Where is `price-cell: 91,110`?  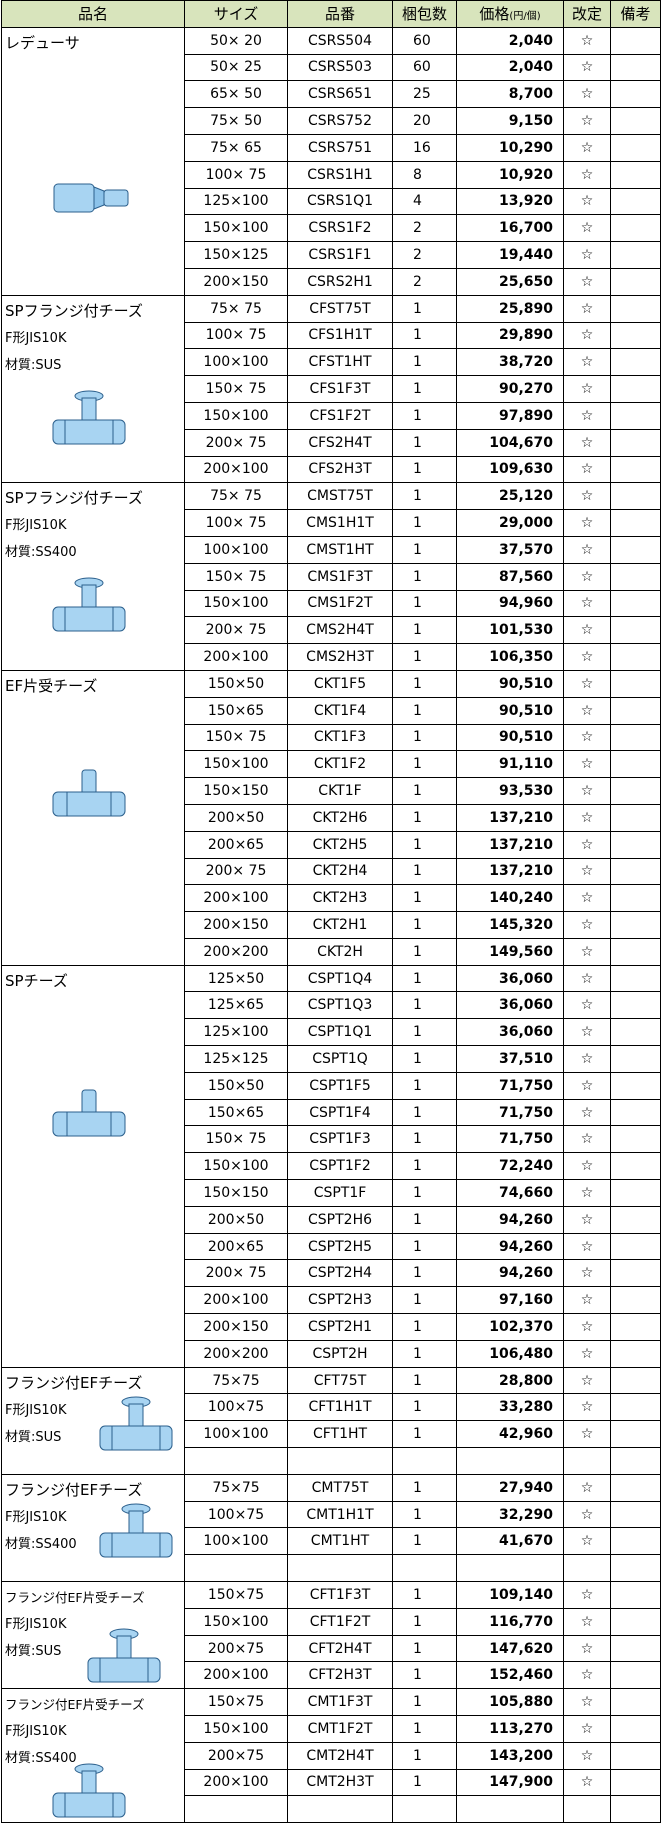
price-cell: 91,110 is located at coordinates (510, 764).